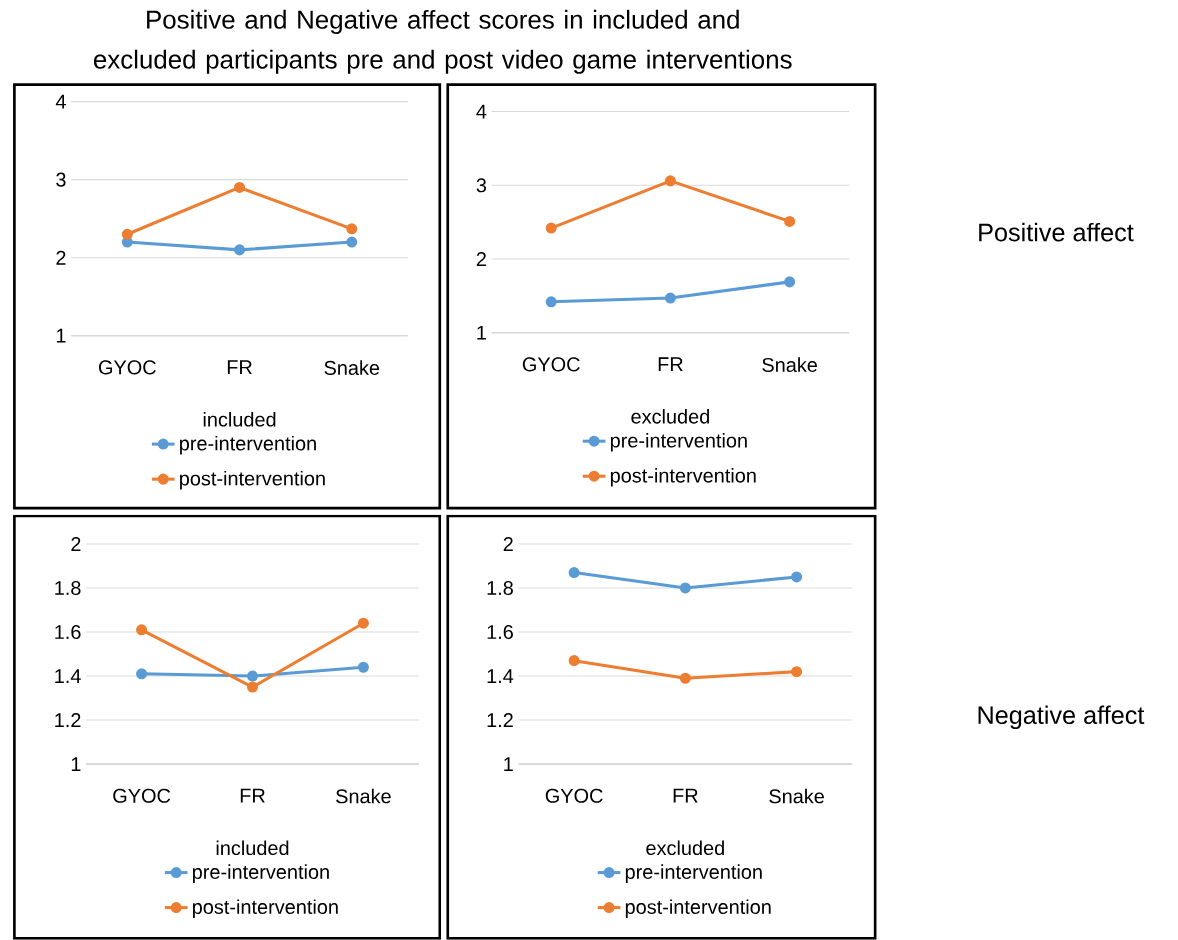 Image resolution: width=1178 pixels, height=940 pixels. I want to click on text: Positive affect, so click(1056, 232).